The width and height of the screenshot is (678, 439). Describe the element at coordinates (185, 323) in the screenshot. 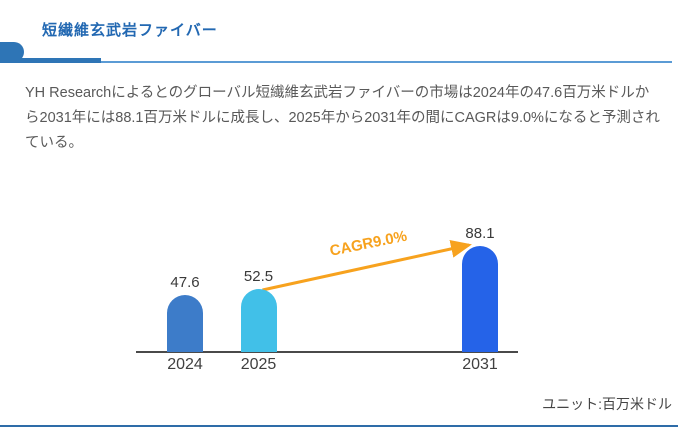

I see `bar-2024` at that location.